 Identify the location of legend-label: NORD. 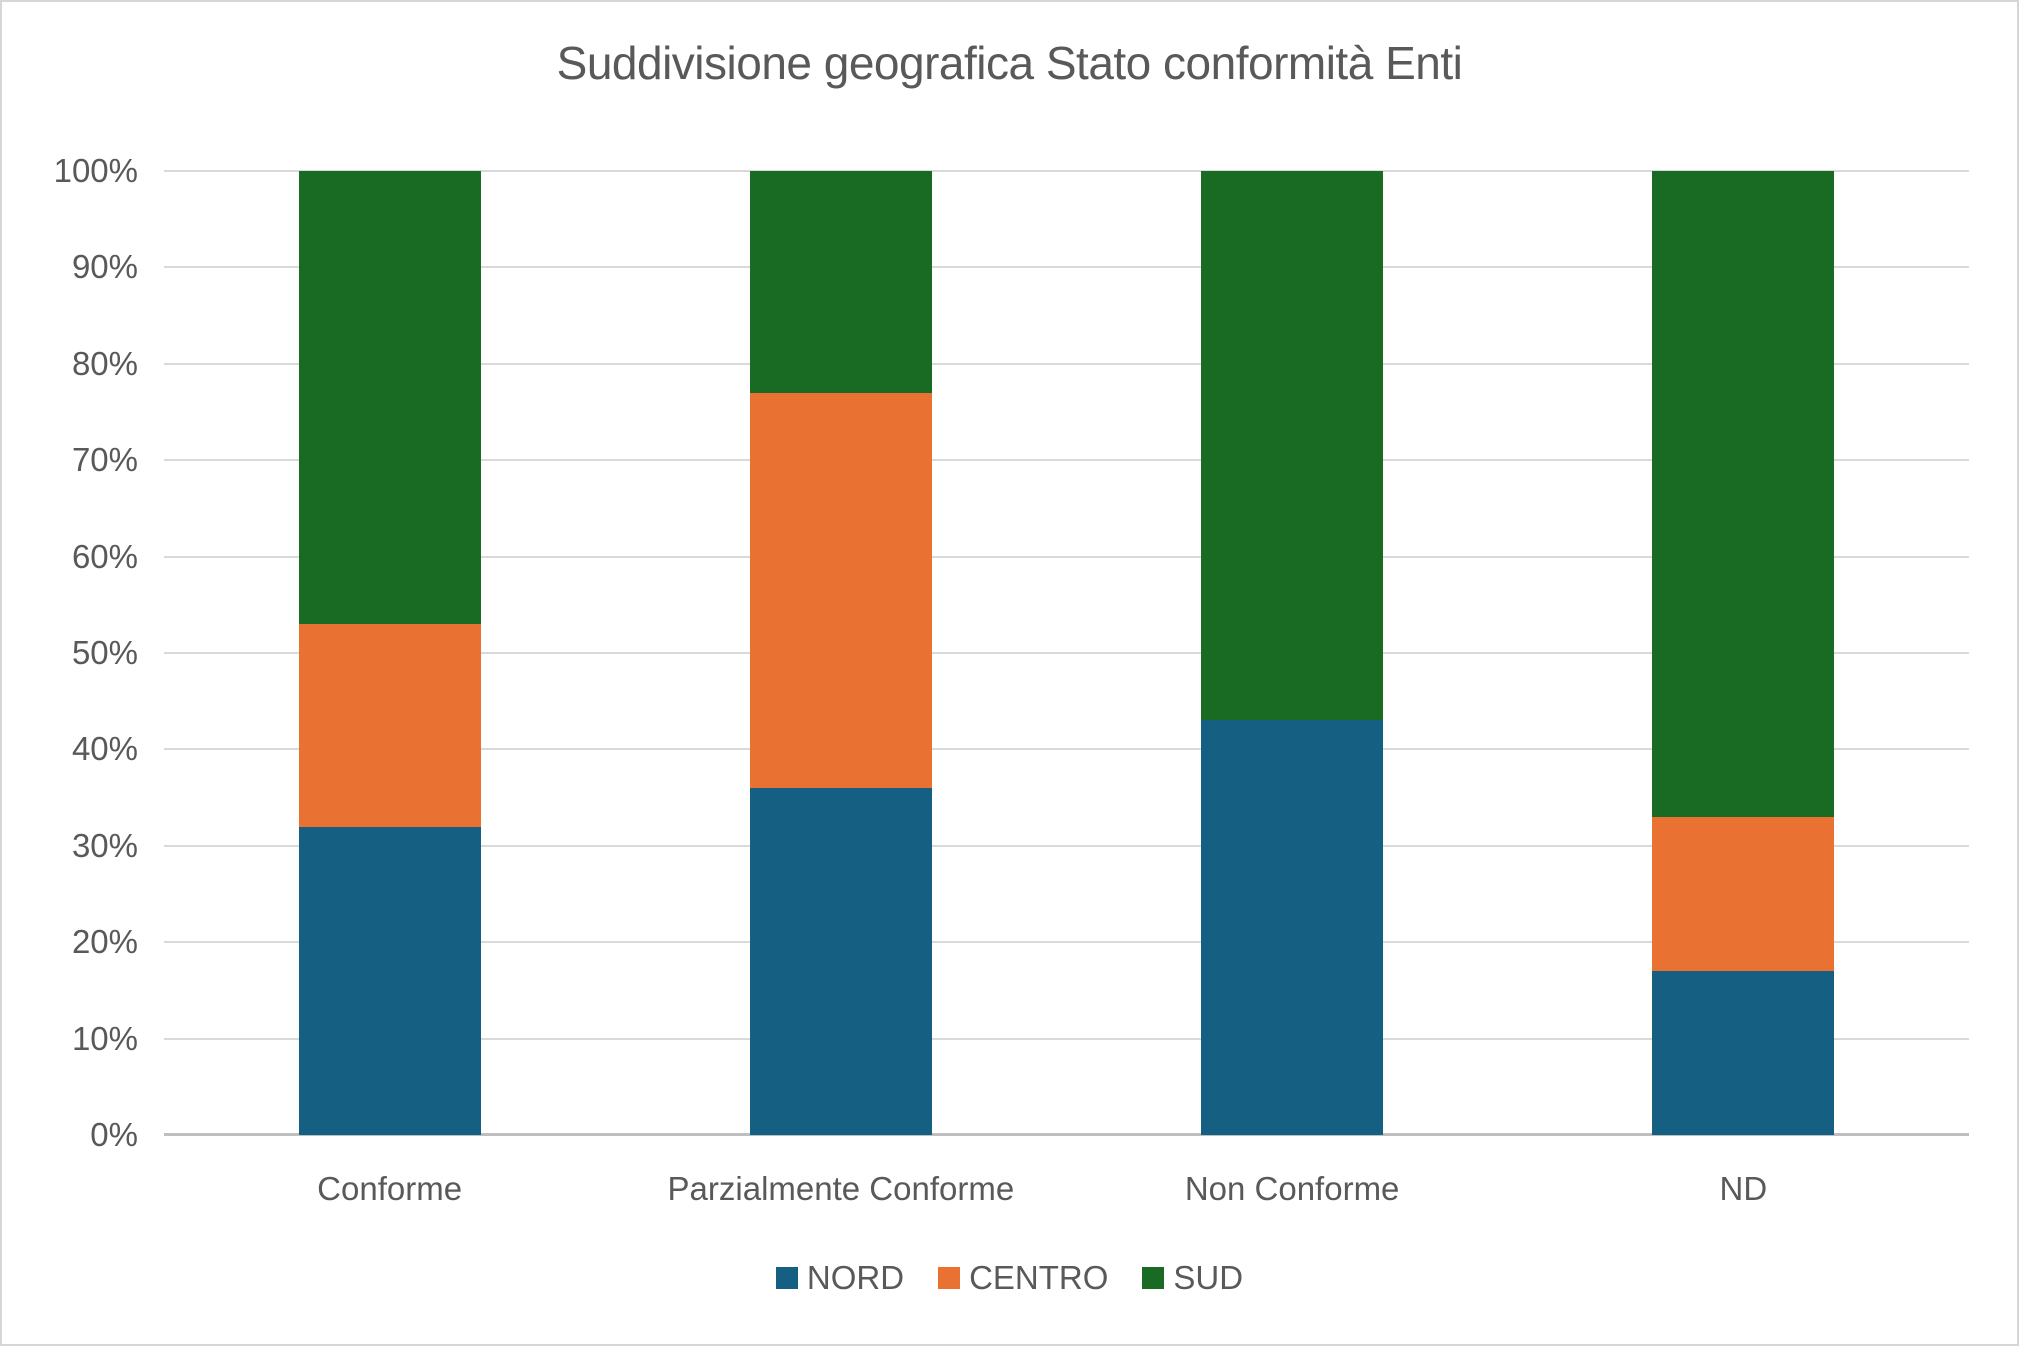
(855, 1277).